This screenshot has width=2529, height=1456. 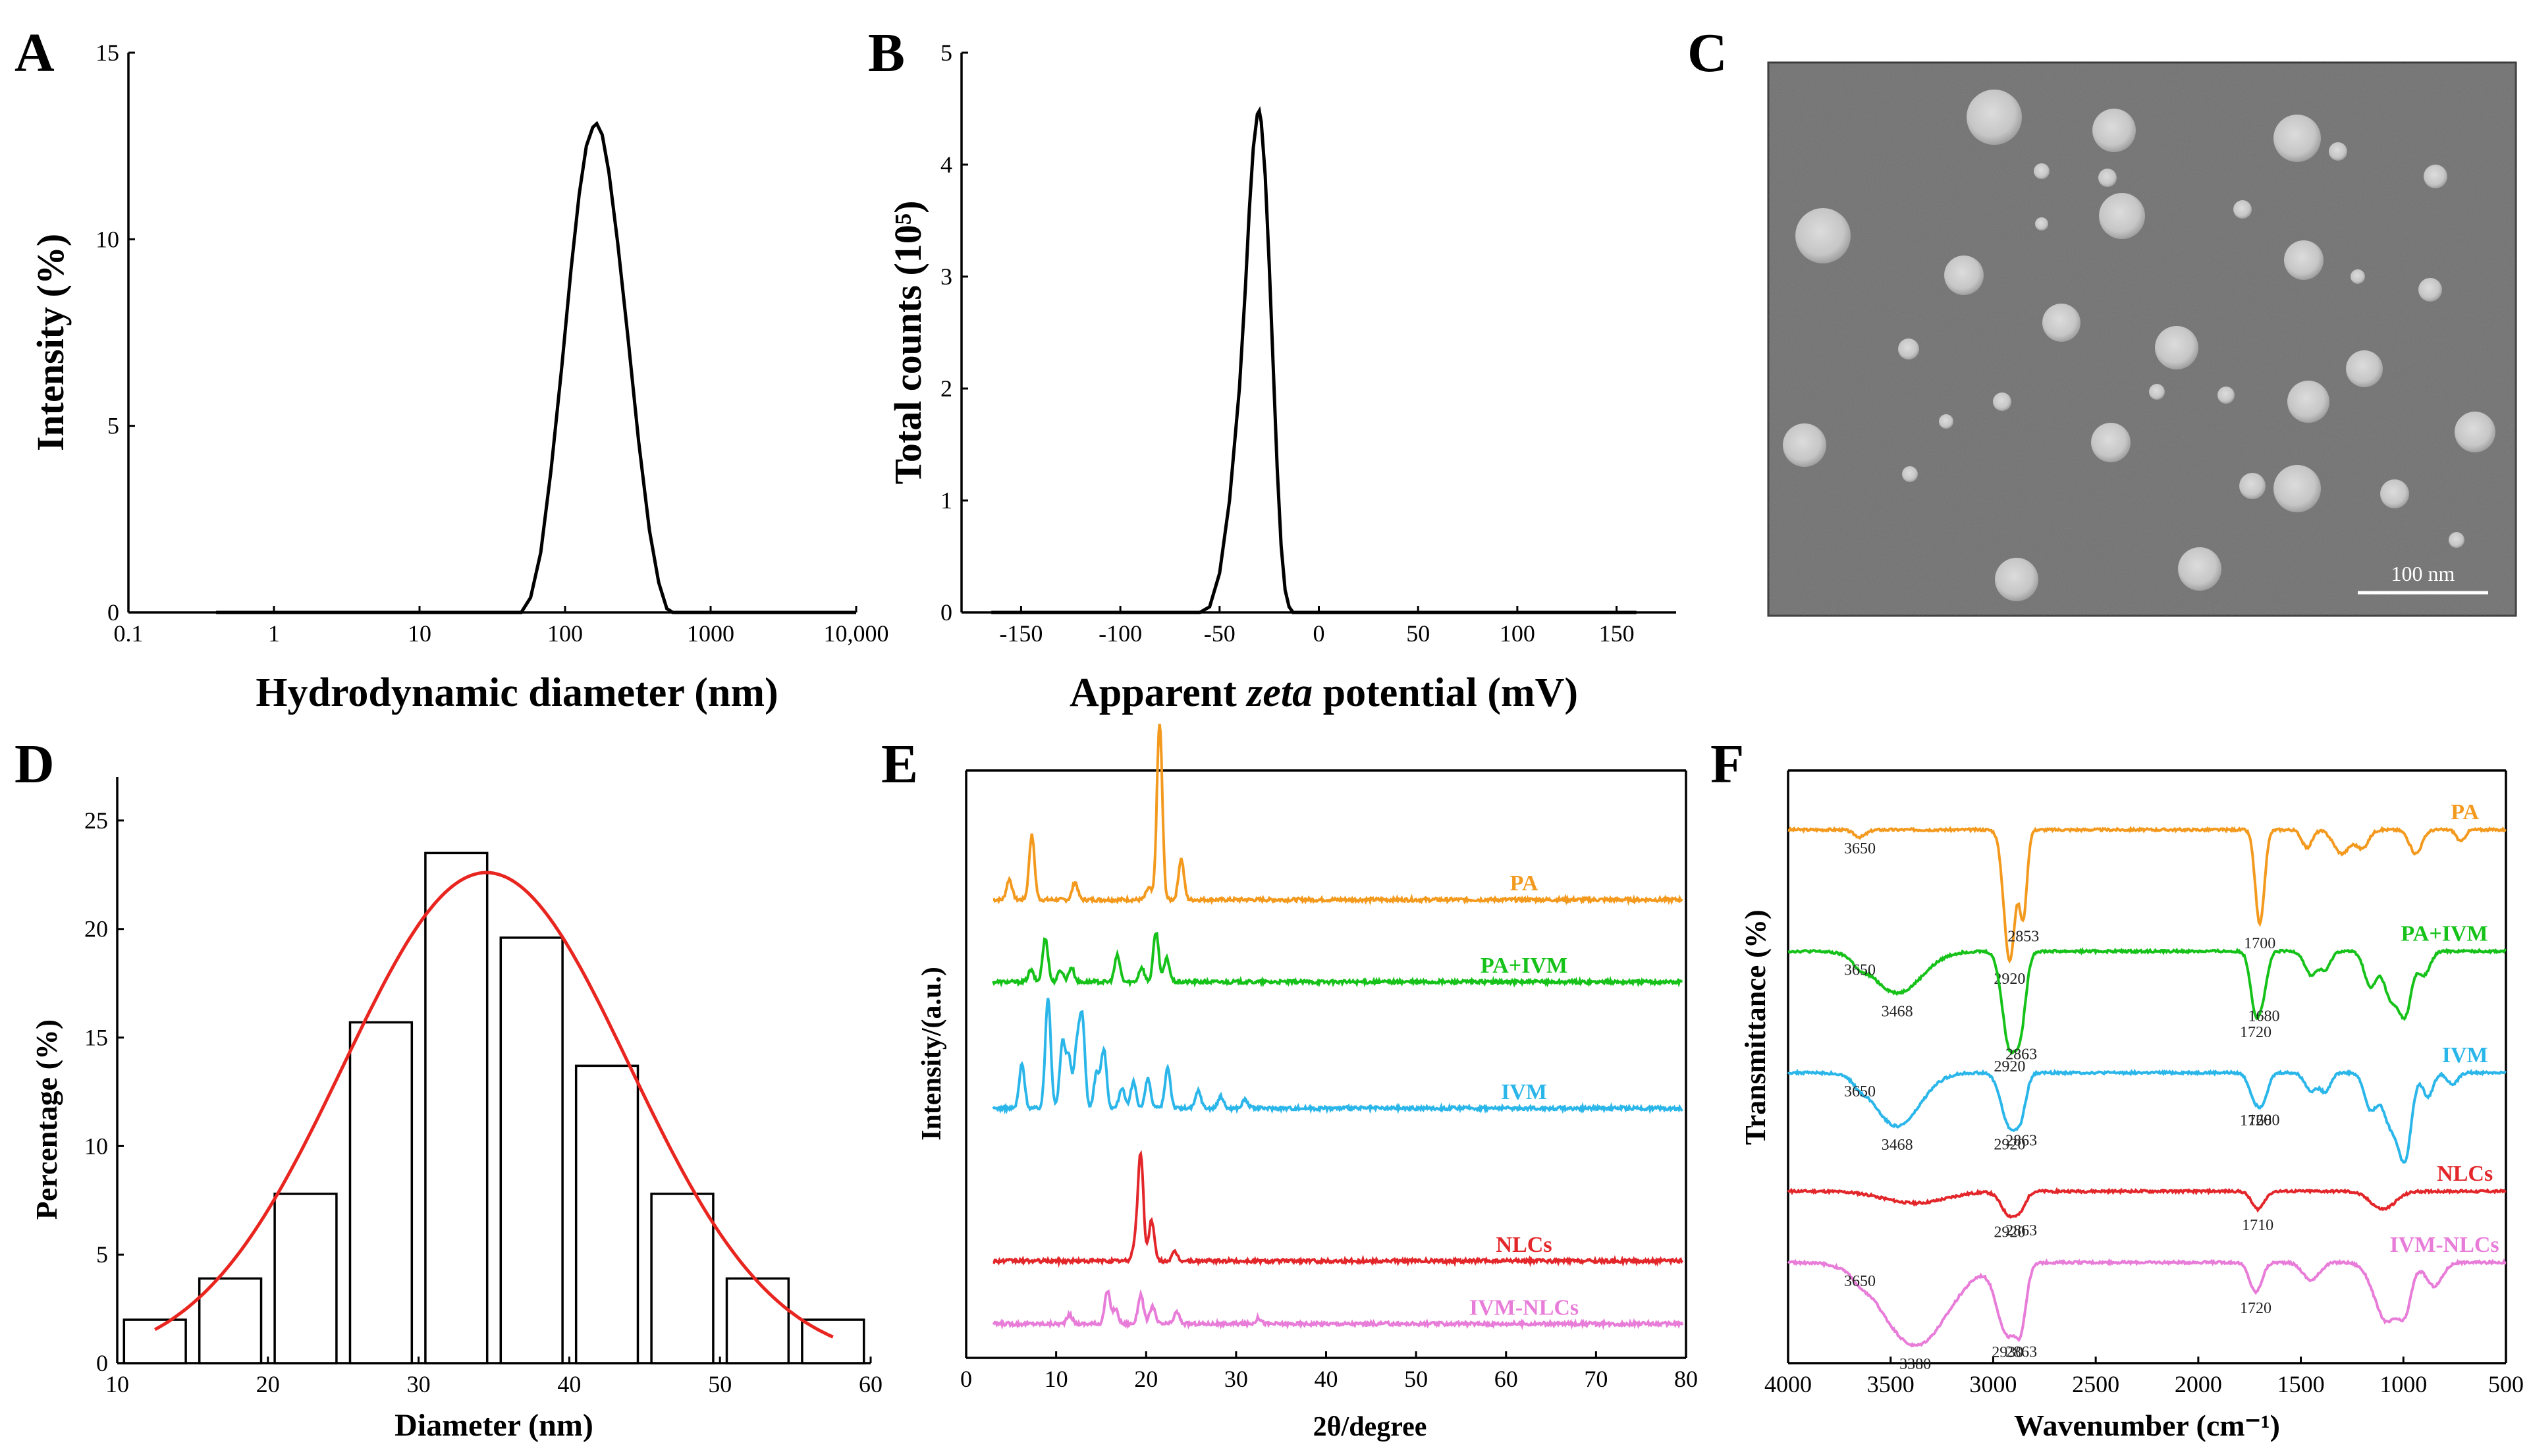 I want to click on panel-a-y-axis-title: Intensity (%), so click(x=50, y=342).